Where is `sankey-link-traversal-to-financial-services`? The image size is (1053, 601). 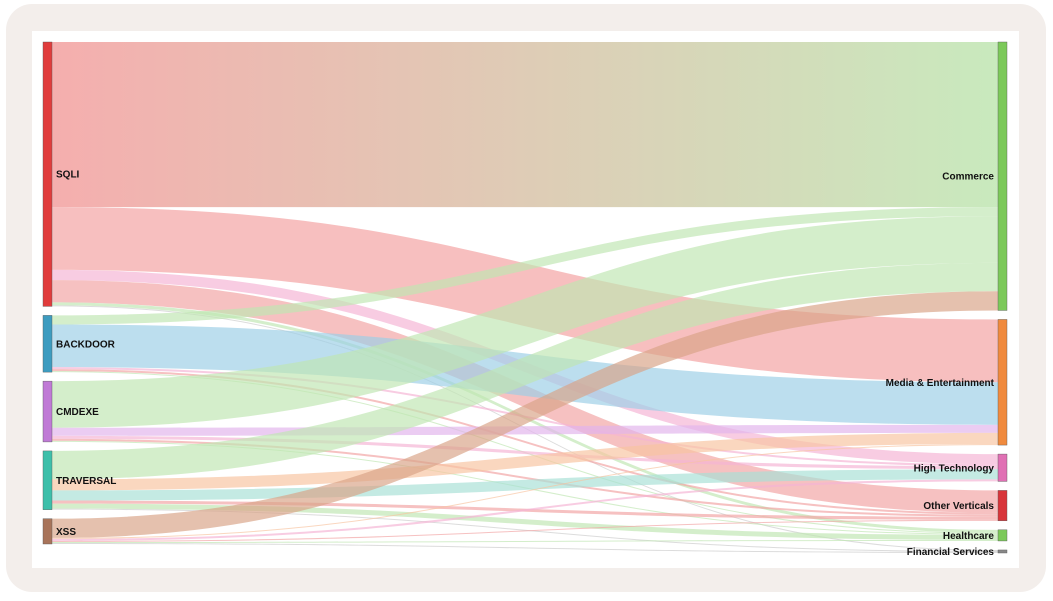
sankey-link-traversal-to-financial-services is located at coordinates (525, 530).